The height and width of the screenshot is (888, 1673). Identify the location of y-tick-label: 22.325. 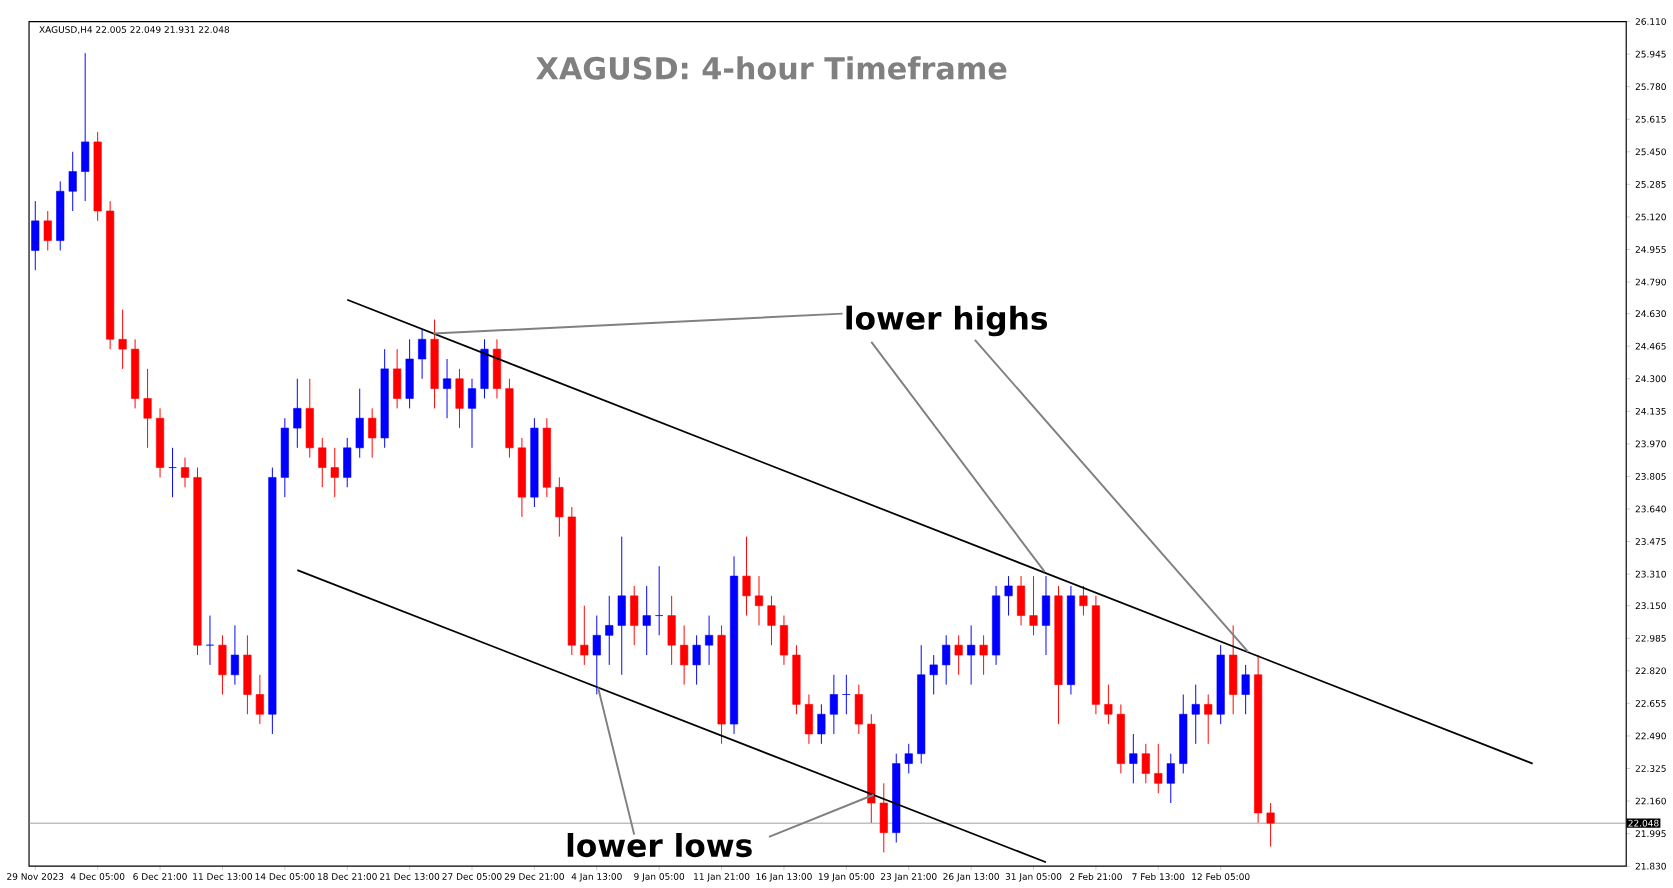
(1650, 768).